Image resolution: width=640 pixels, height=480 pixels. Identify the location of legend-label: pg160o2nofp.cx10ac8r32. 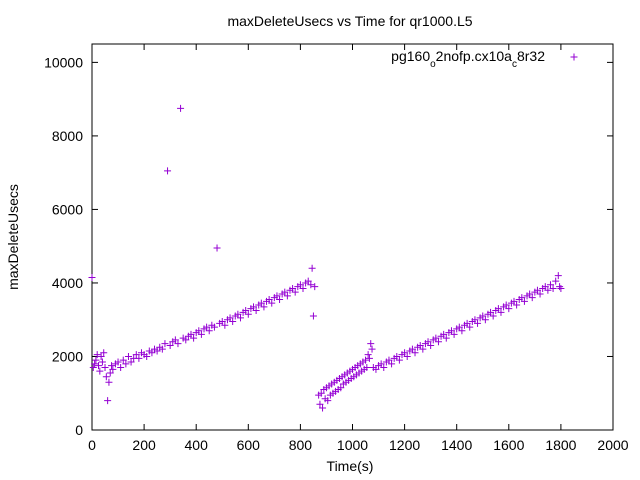
(468, 59).